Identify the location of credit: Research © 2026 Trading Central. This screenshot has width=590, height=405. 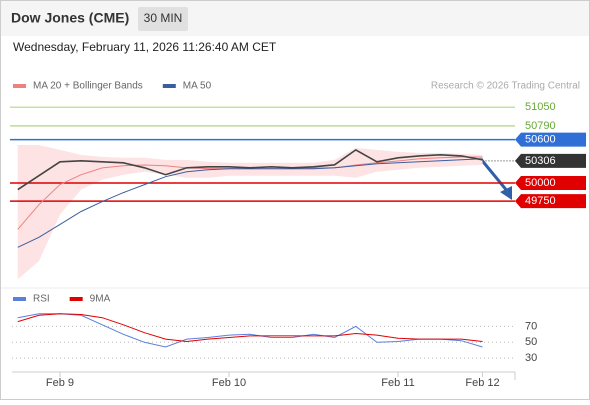
(505, 86).